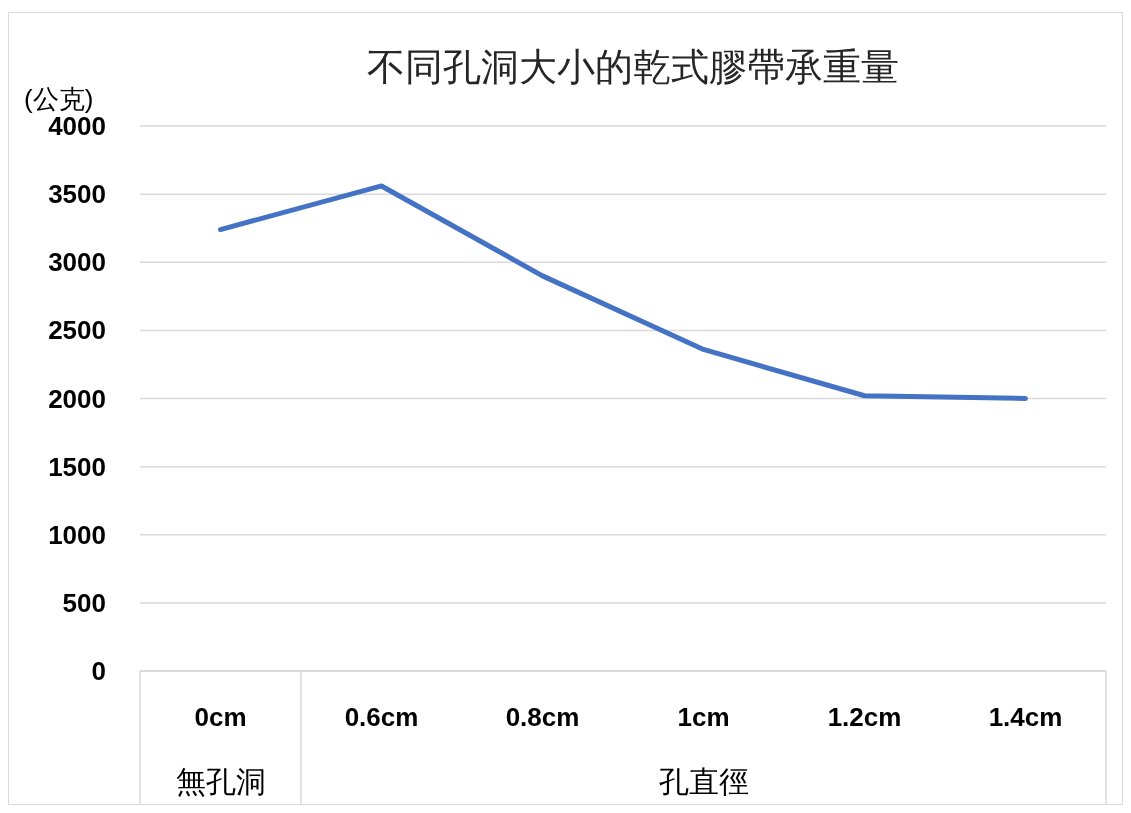  Describe the element at coordinates (703, 717) in the screenshot. I see `x-tick-label: 1cm` at that location.